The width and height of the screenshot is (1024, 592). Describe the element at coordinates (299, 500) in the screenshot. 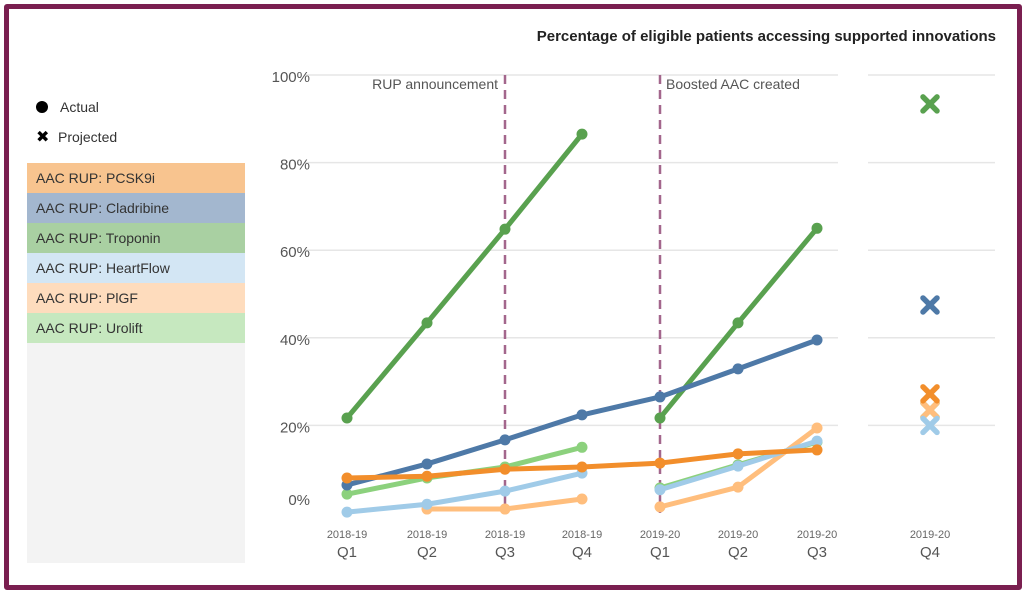

I see `y-tick-label: 0%` at that location.